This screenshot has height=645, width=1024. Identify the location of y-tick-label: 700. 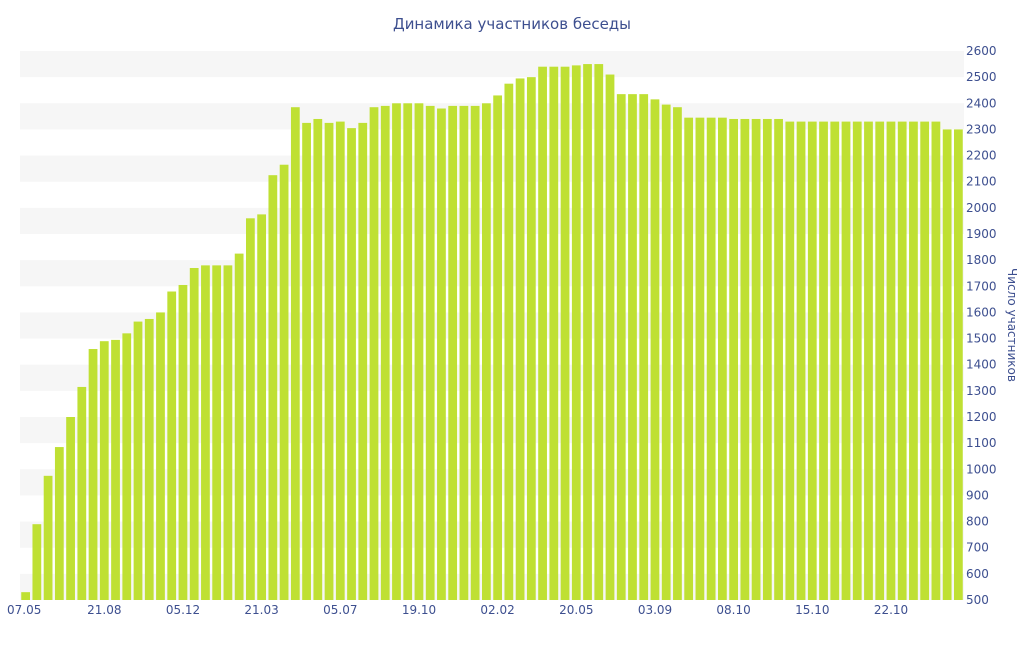
(977, 548).